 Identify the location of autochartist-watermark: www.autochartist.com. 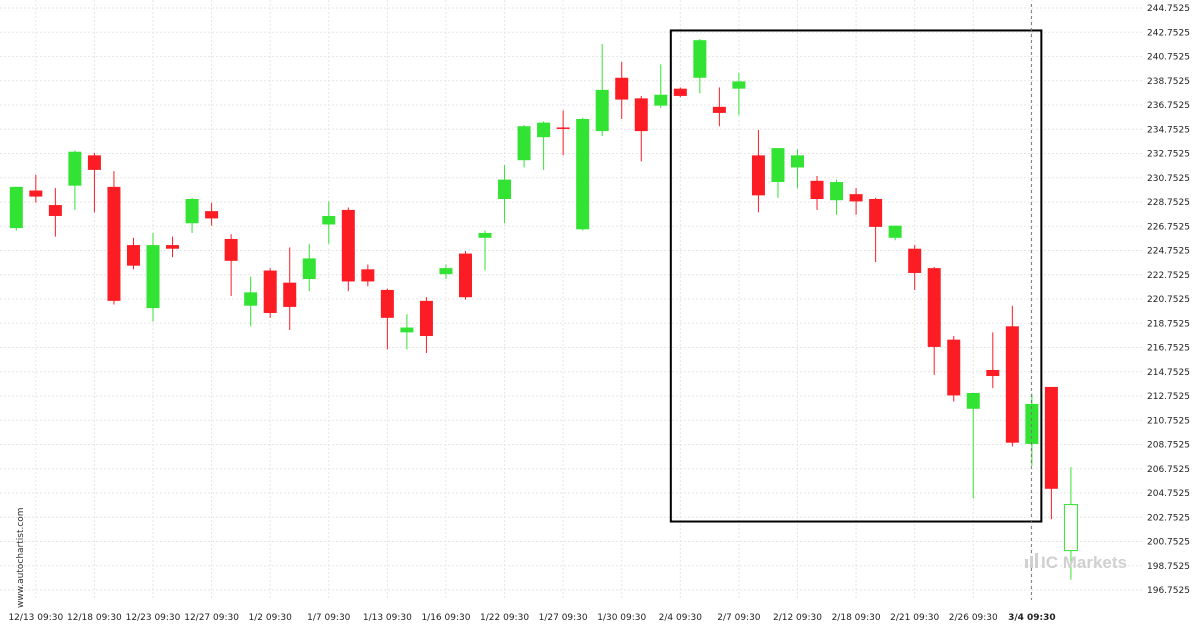
(21, 557).